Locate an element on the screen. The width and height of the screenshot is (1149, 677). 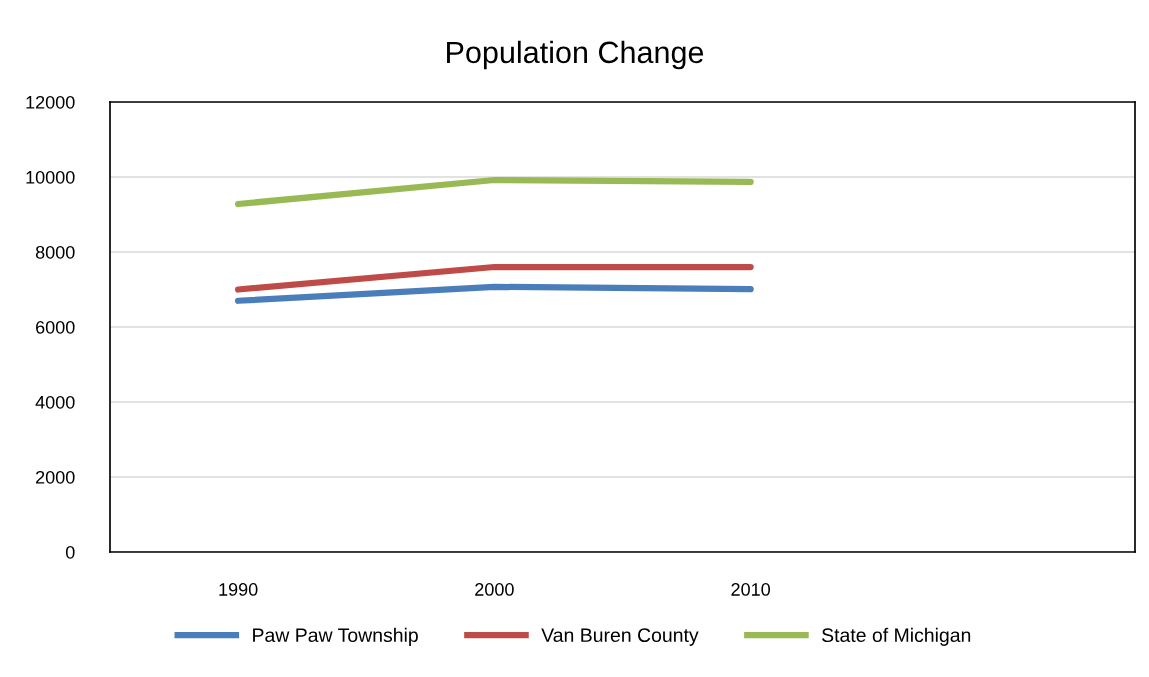
y-tick-label: 10000 is located at coordinates (50, 177).